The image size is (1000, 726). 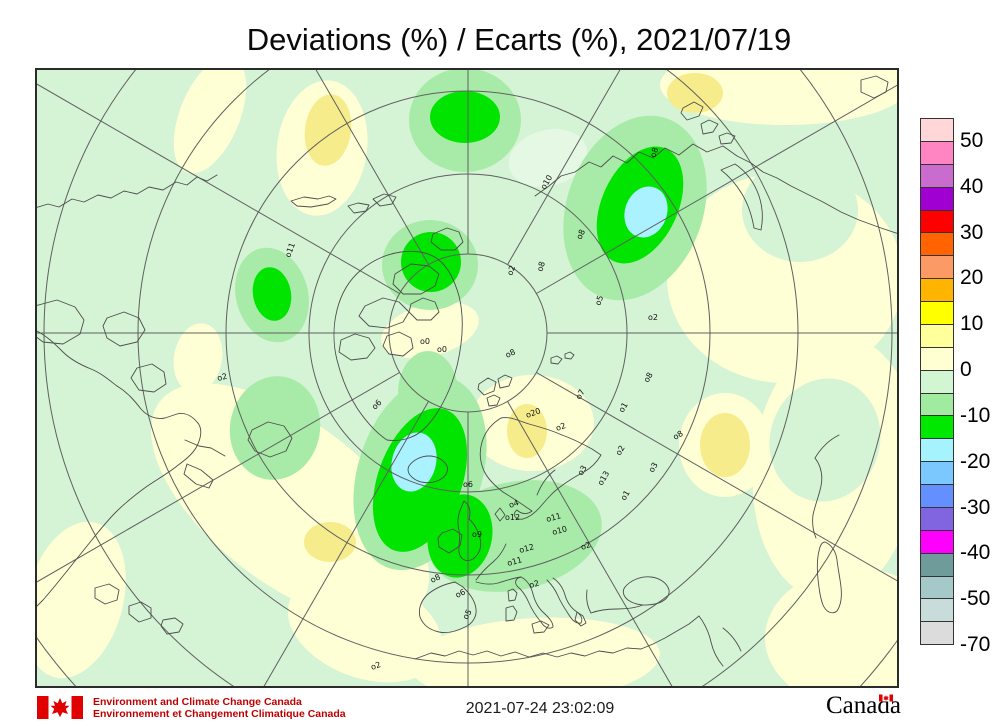 I want to click on colorbar-tick-label: -50, so click(x=975, y=599).